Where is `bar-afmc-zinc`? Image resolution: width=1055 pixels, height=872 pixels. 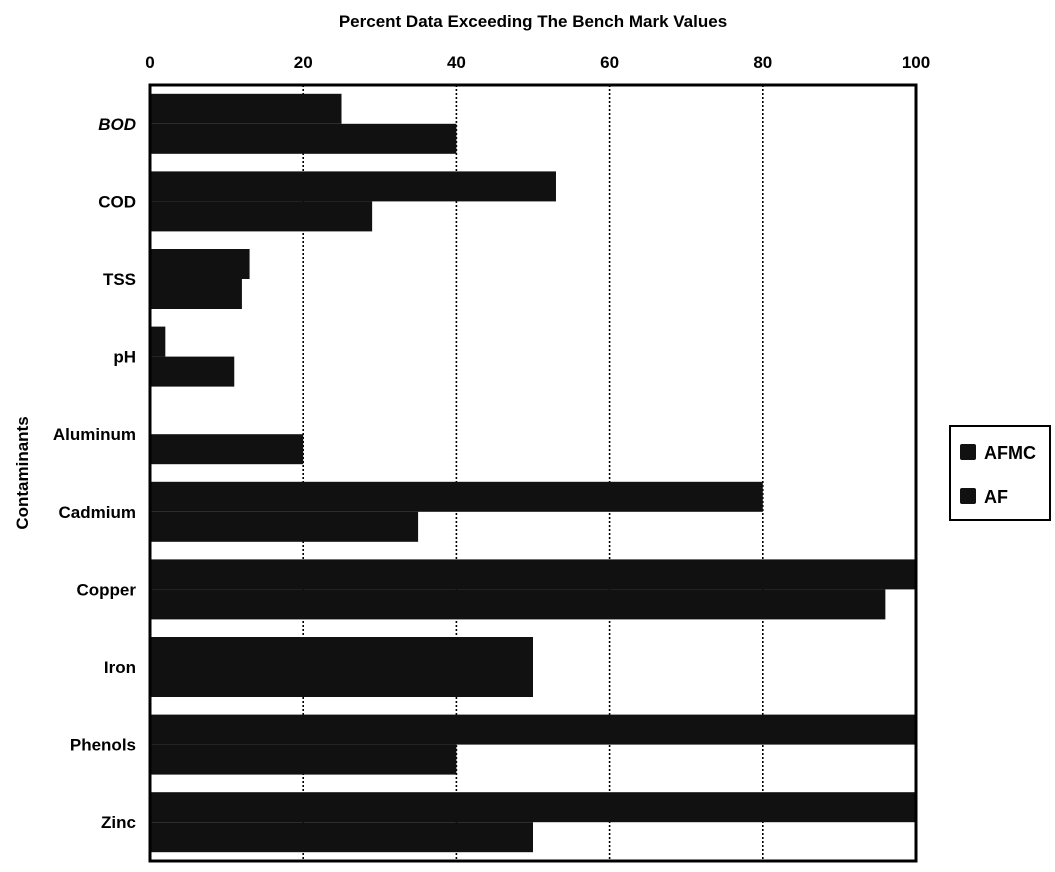
bar-afmc-zinc is located at coordinates (533, 807).